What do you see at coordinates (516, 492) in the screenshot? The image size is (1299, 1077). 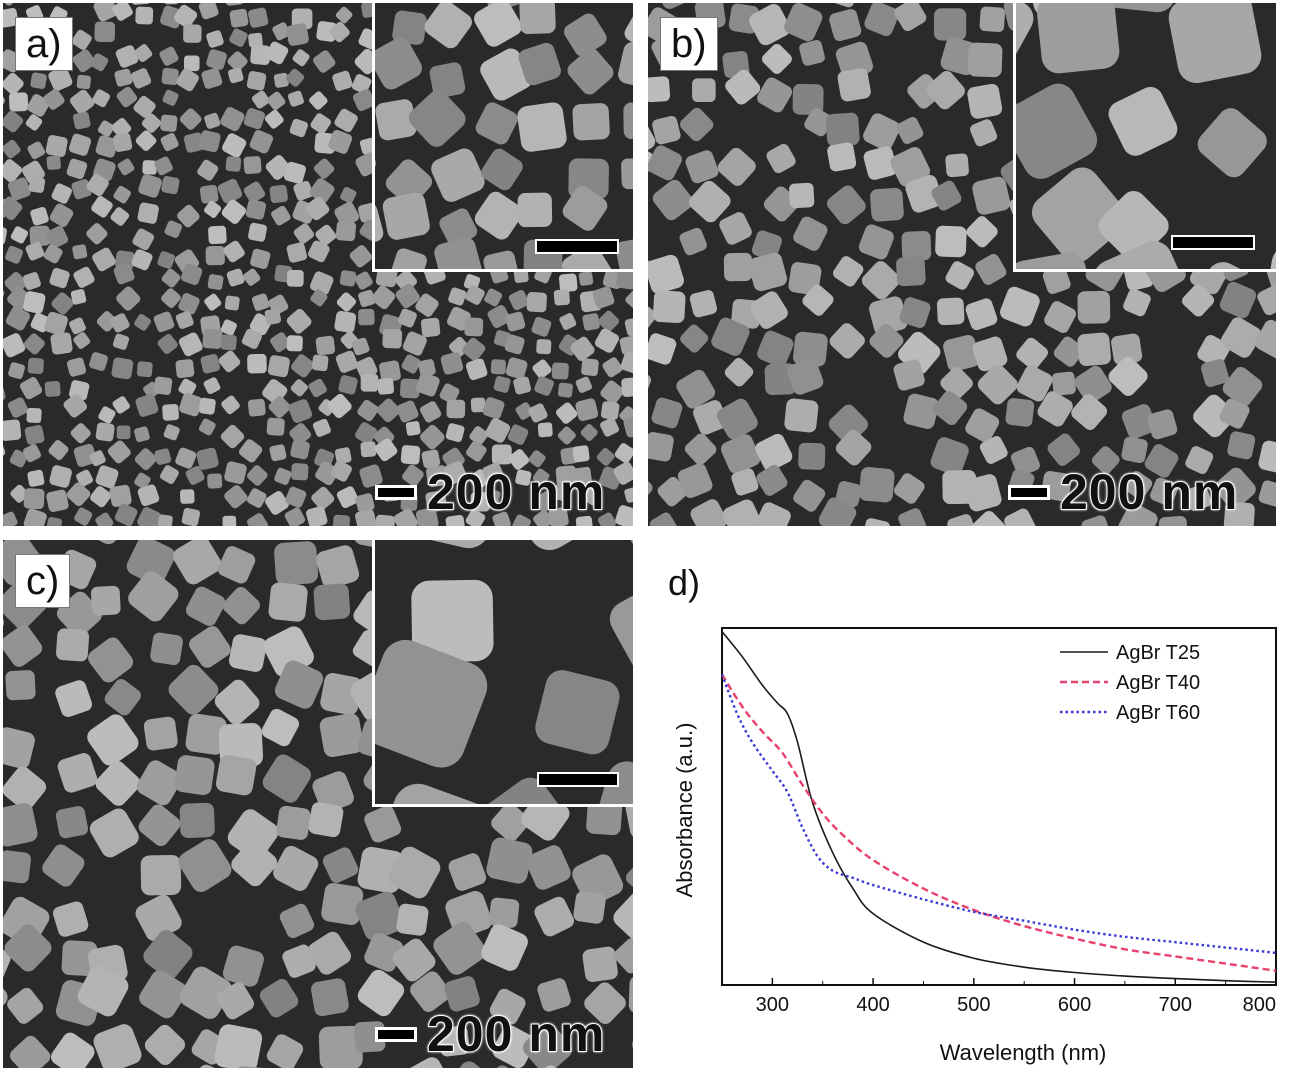 I see `scale-bar-text-a: 200 nm` at bounding box center [516, 492].